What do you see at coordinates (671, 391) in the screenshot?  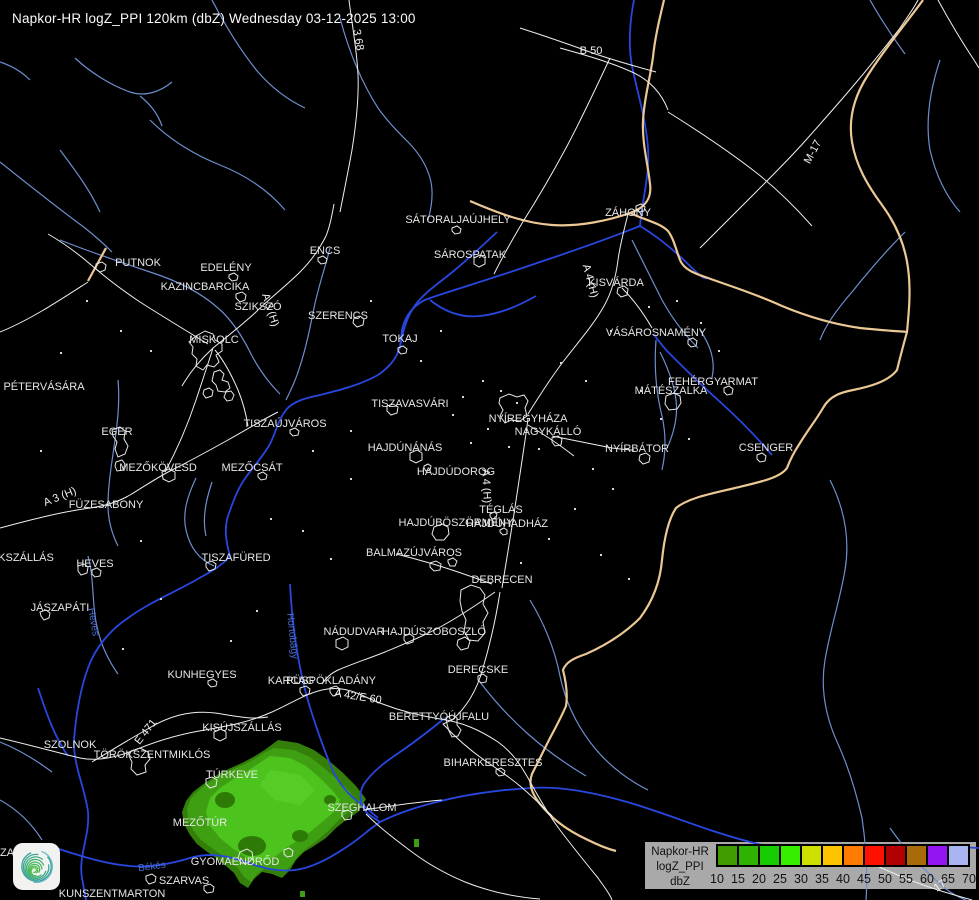 I see `city-label: MÁTÉSZALKA` at bounding box center [671, 391].